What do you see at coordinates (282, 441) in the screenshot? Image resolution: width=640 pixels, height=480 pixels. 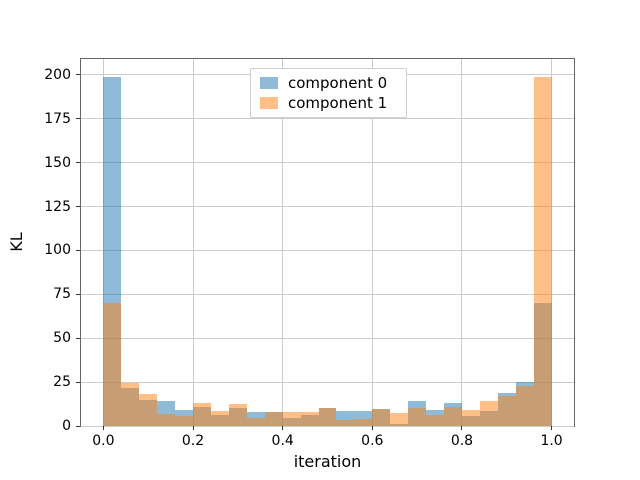 I see `x-tick-label-0.4: 0.4` at bounding box center [282, 441].